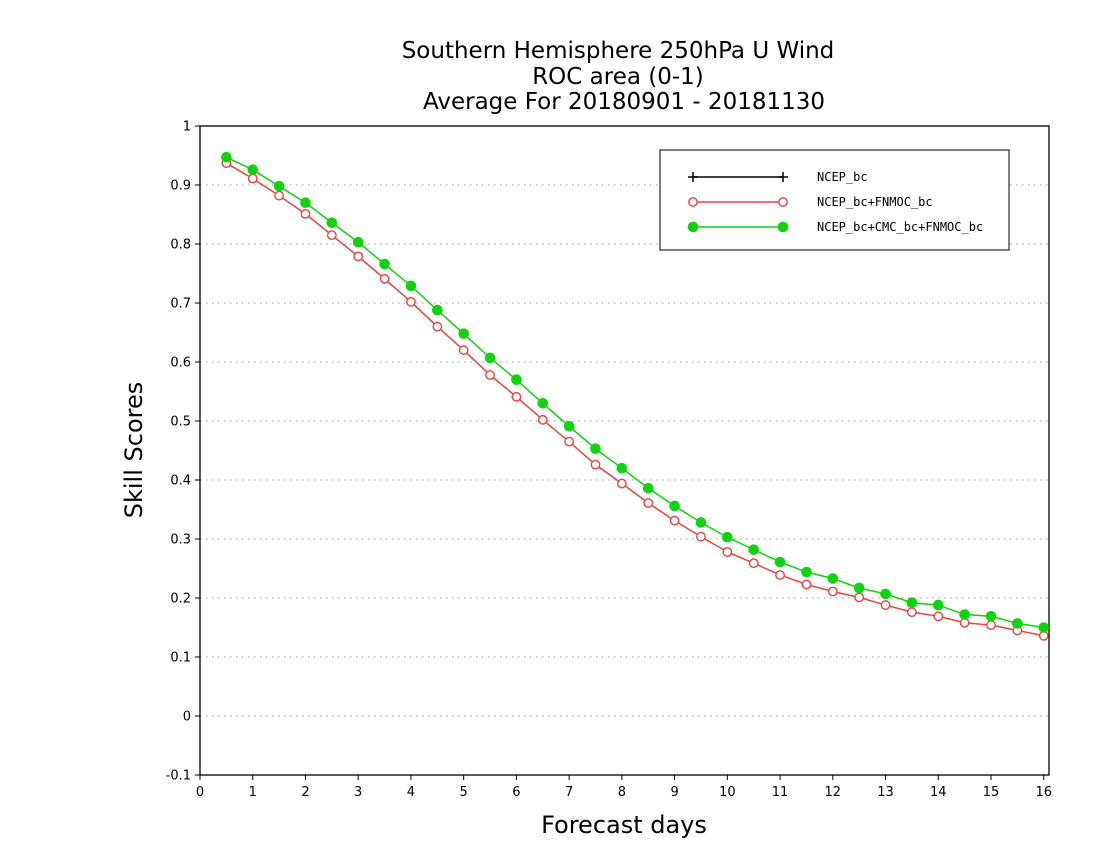 Image resolution: width=1100 pixels, height=850 pixels. Describe the element at coordinates (180, 186) in the screenshot. I see `y-tick-label: 0.9` at that location.